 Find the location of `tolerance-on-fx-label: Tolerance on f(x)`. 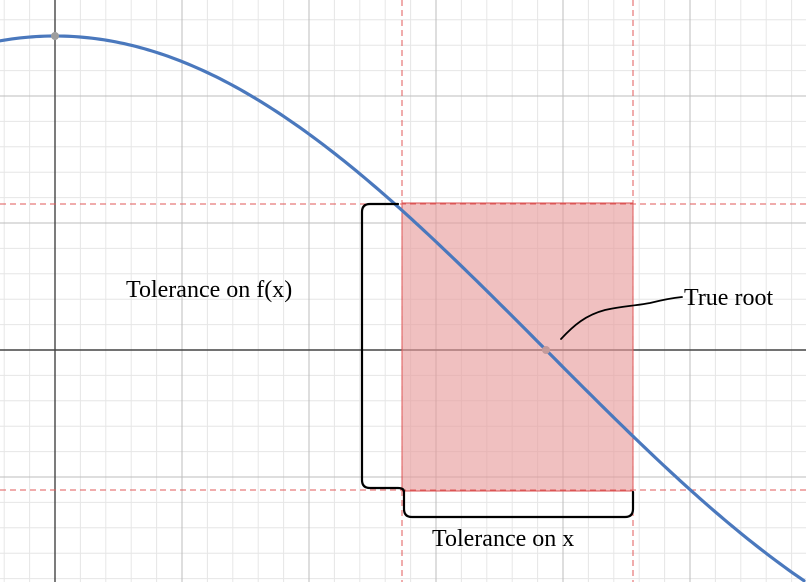

tolerance-on-fx-label: Tolerance on f(x) is located at coordinates (209, 290).